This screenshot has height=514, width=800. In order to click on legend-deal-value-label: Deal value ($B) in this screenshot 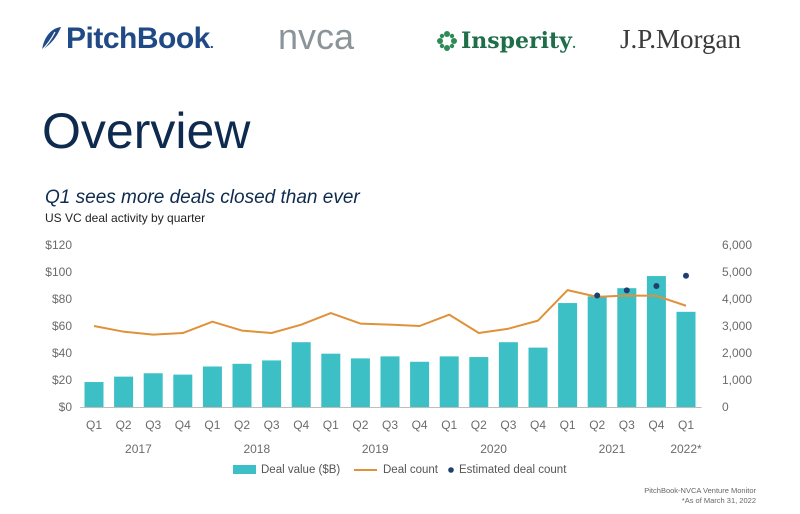, I will do `click(300, 470)`.